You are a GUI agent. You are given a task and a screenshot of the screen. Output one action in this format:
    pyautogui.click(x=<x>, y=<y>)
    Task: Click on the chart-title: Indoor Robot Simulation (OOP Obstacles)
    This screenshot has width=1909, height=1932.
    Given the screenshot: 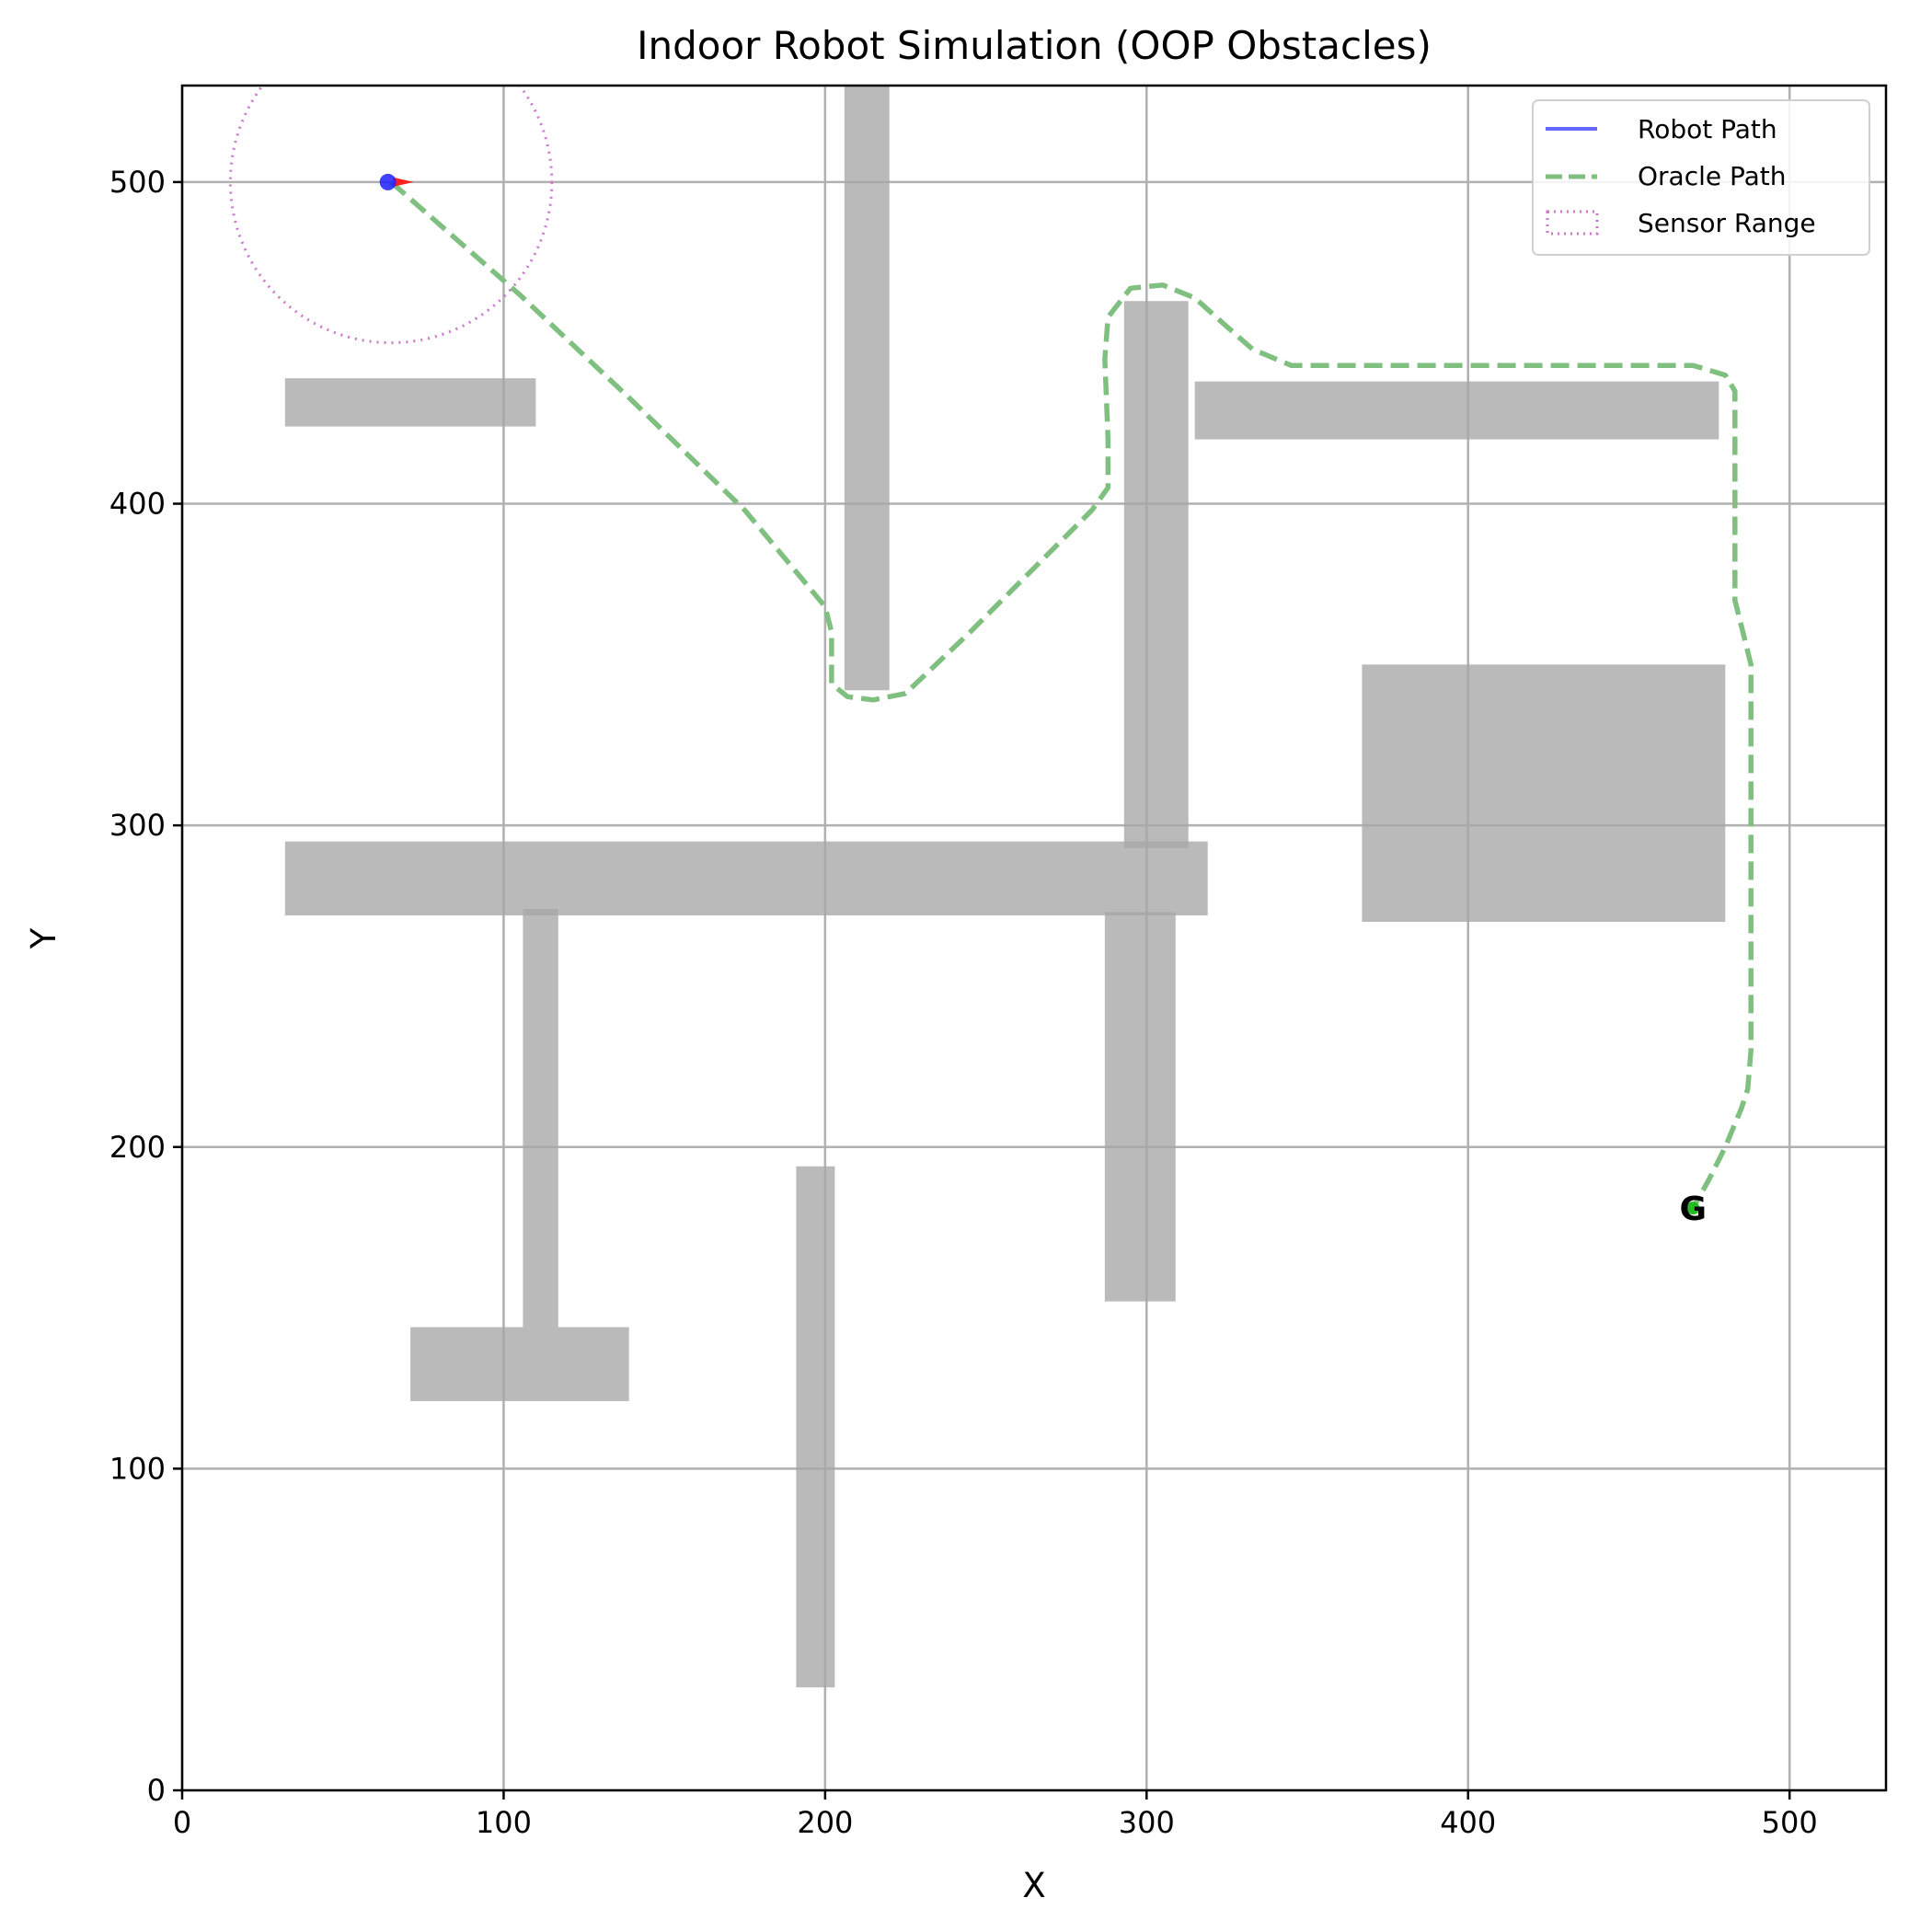 What is the action you would take?
    pyautogui.click(x=1034, y=45)
    